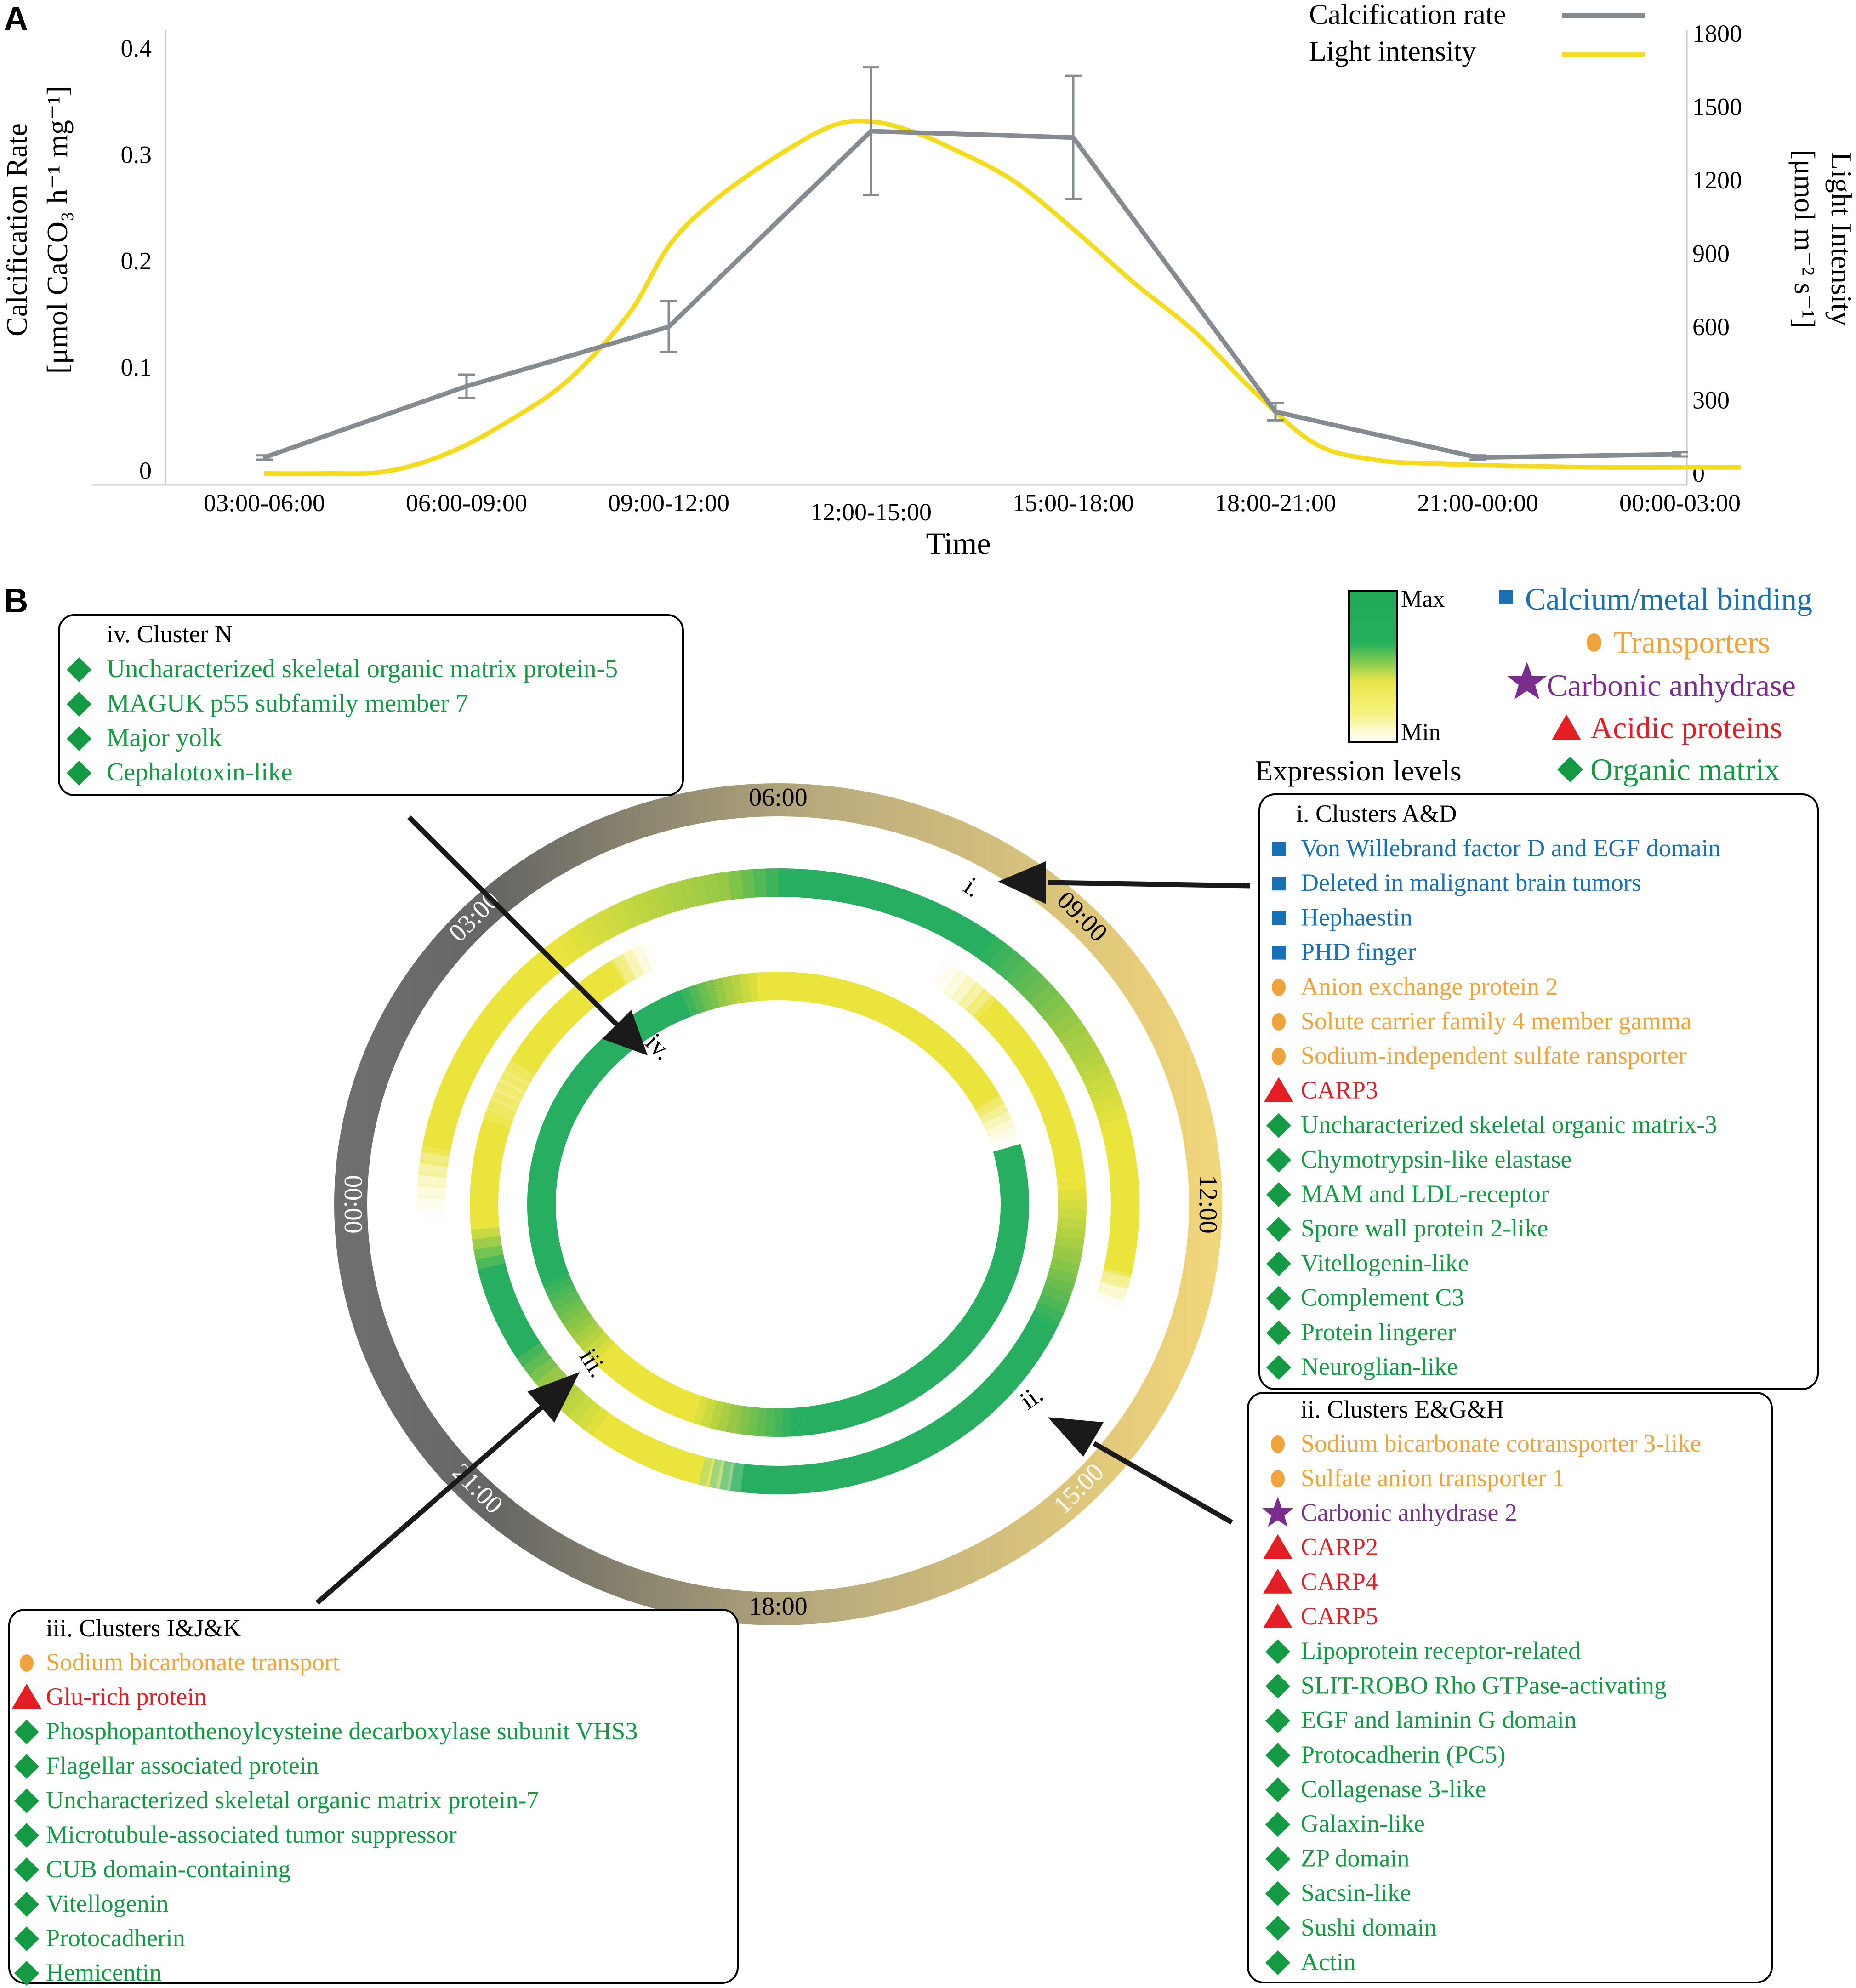 The image size is (1856, 1988). What do you see at coordinates (1275, 503) in the screenshot?
I see `x-tick-label: 18:00-21:00` at bounding box center [1275, 503].